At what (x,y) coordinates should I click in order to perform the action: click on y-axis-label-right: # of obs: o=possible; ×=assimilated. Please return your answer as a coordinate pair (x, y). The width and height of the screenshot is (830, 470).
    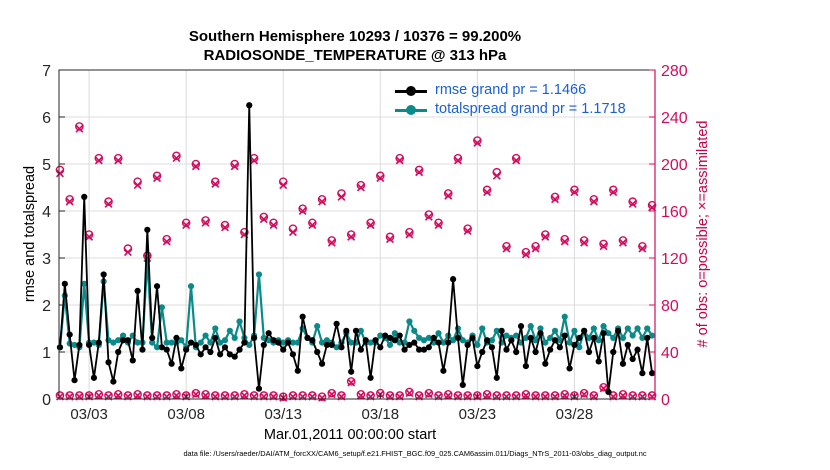
    Looking at the image, I should click on (703, 234).